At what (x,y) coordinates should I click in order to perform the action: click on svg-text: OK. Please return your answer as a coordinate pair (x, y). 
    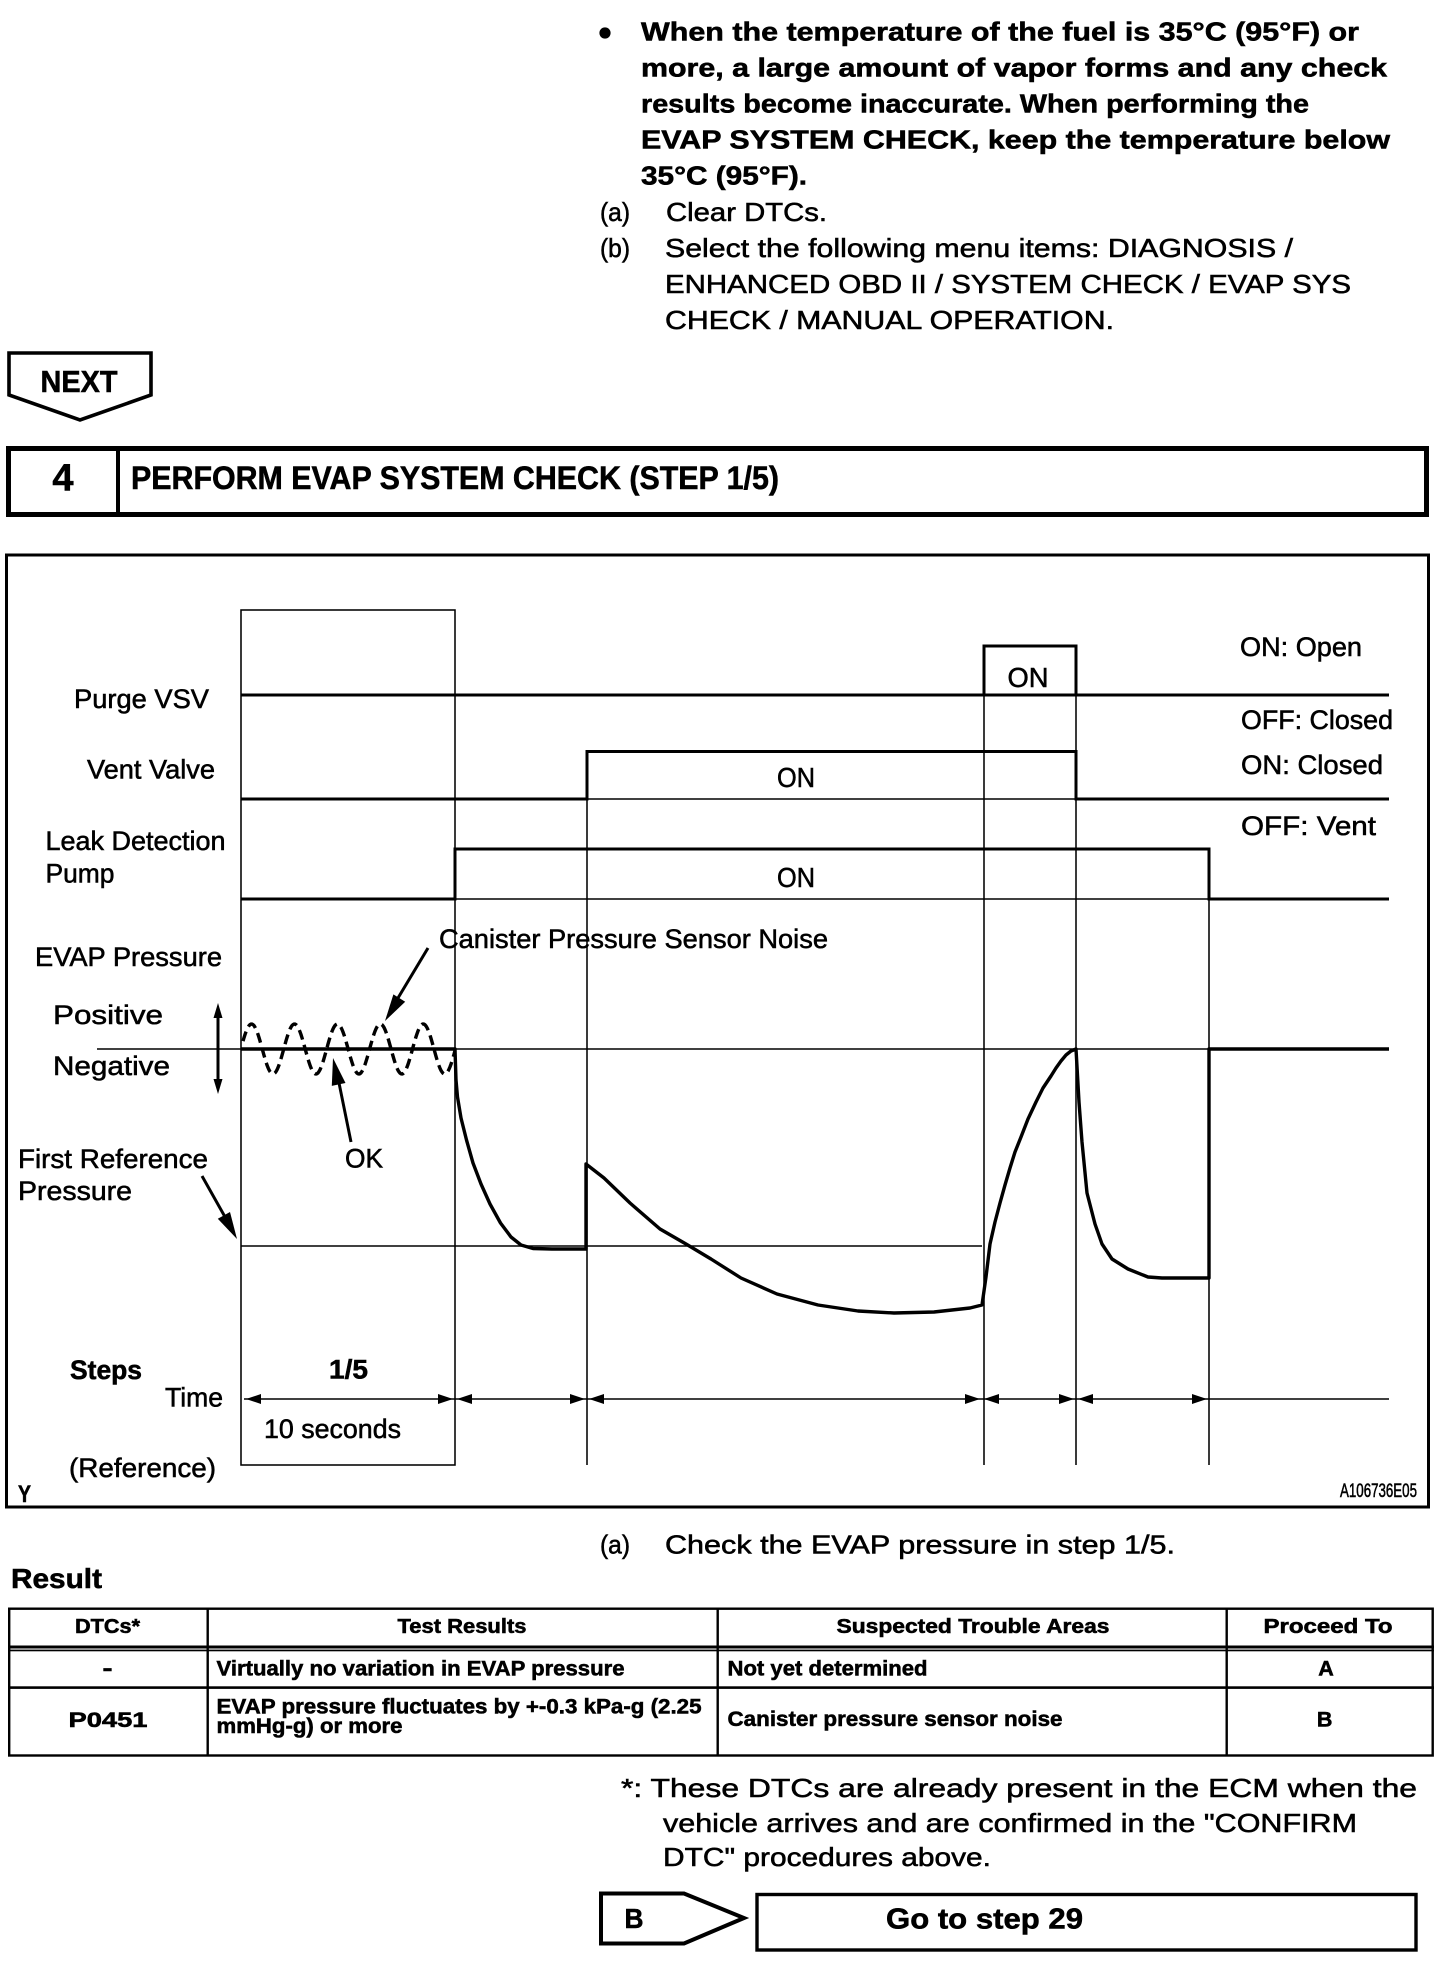
    Looking at the image, I should click on (364, 1159).